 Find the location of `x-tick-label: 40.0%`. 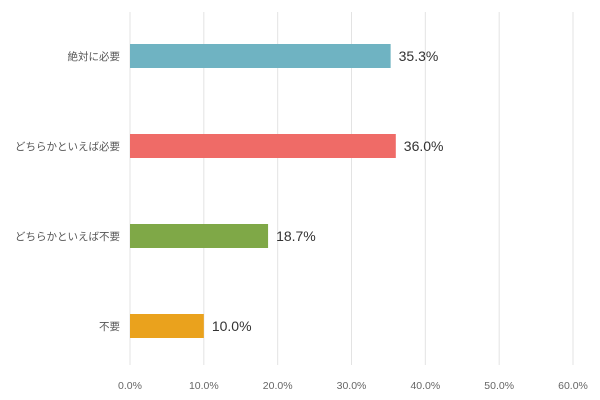

x-tick-label: 40.0% is located at coordinates (425, 386).